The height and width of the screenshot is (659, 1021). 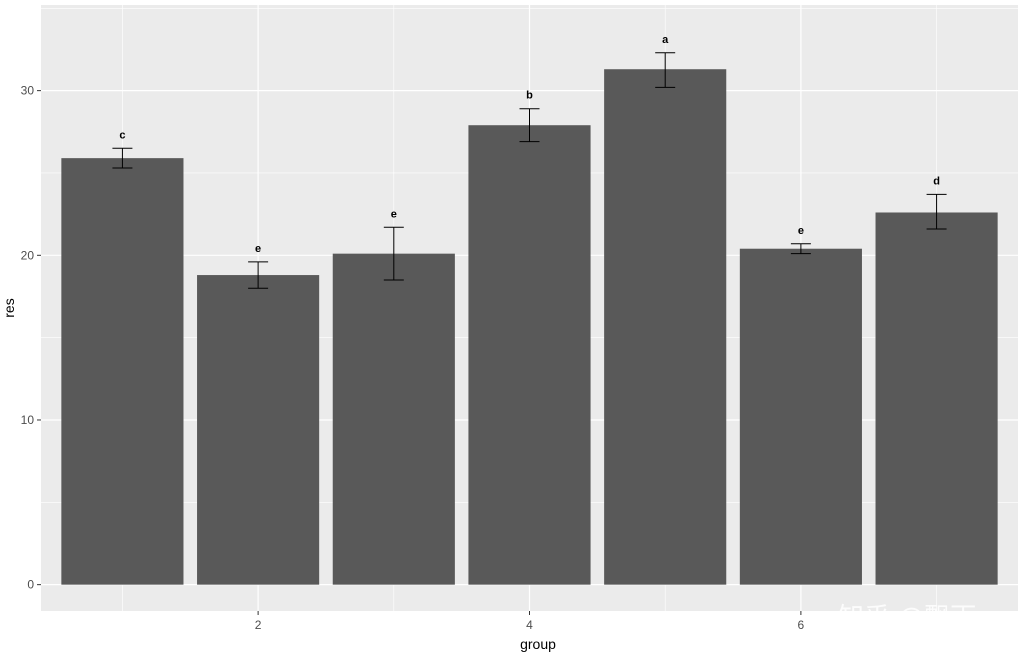 What do you see at coordinates (30, 585) in the screenshot?
I see `y-tick-label: 0` at bounding box center [30, 585].